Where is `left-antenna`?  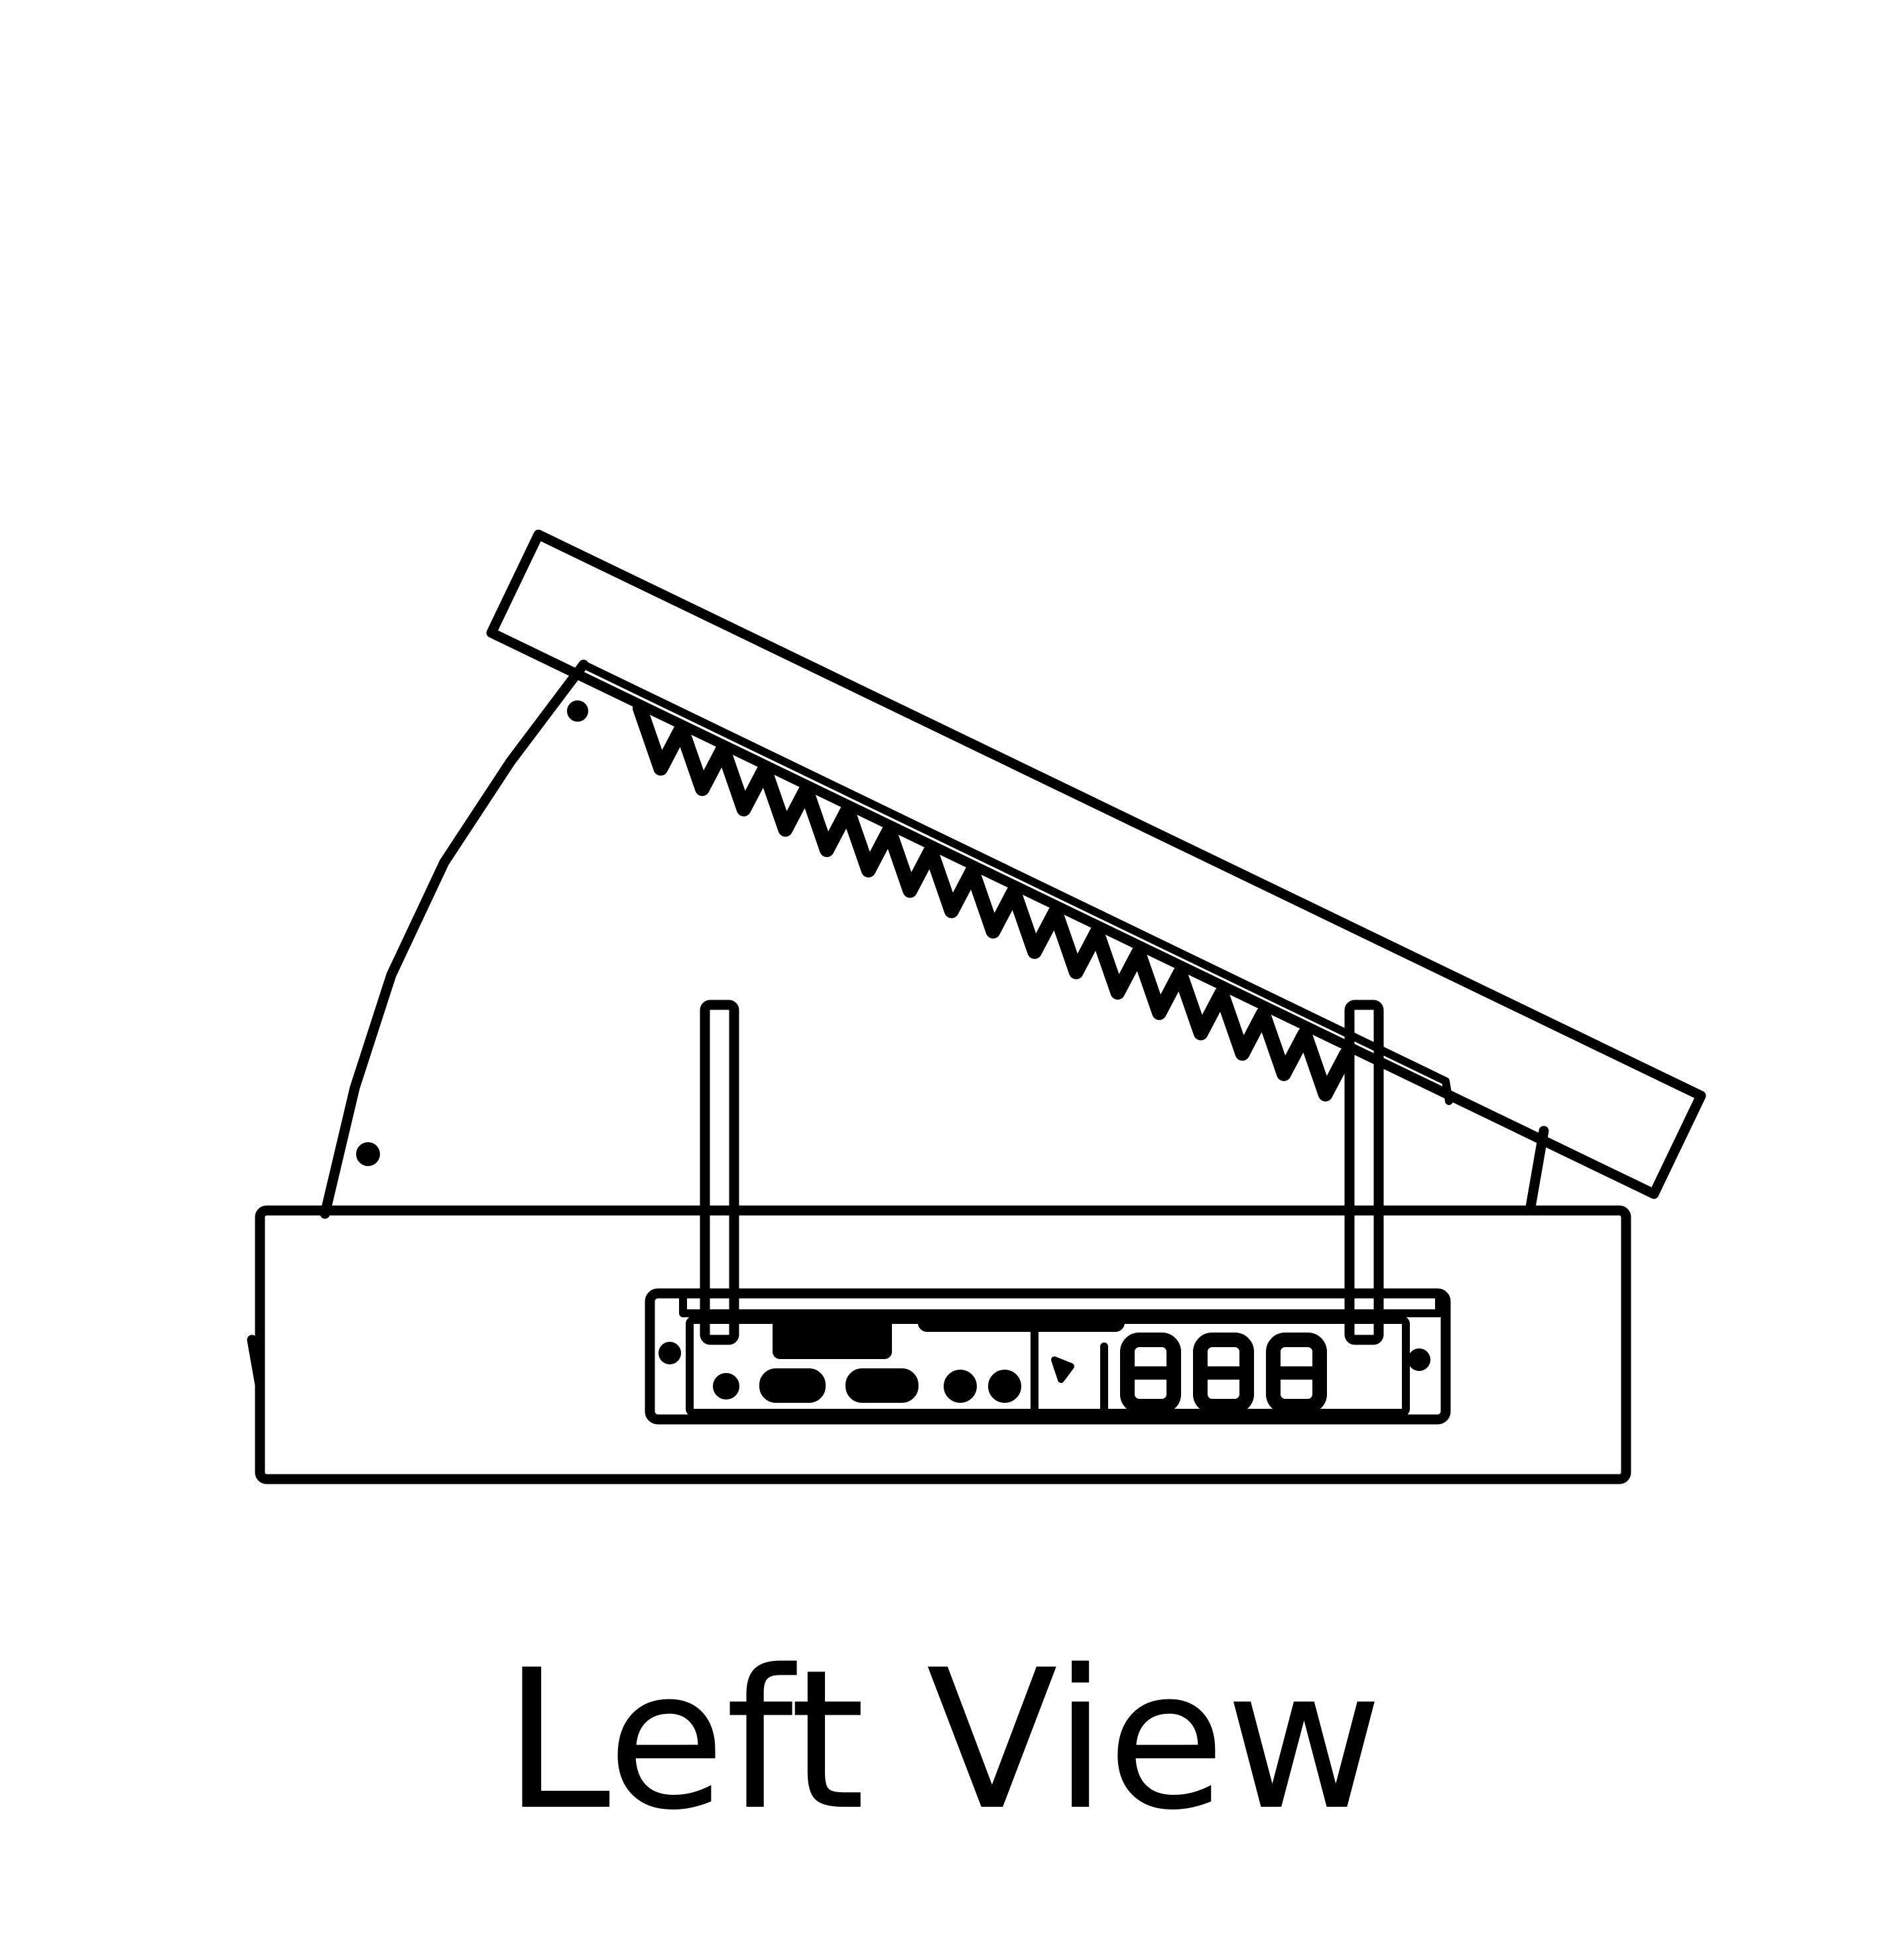
left-antenna is located at coordinates (720, 1172).